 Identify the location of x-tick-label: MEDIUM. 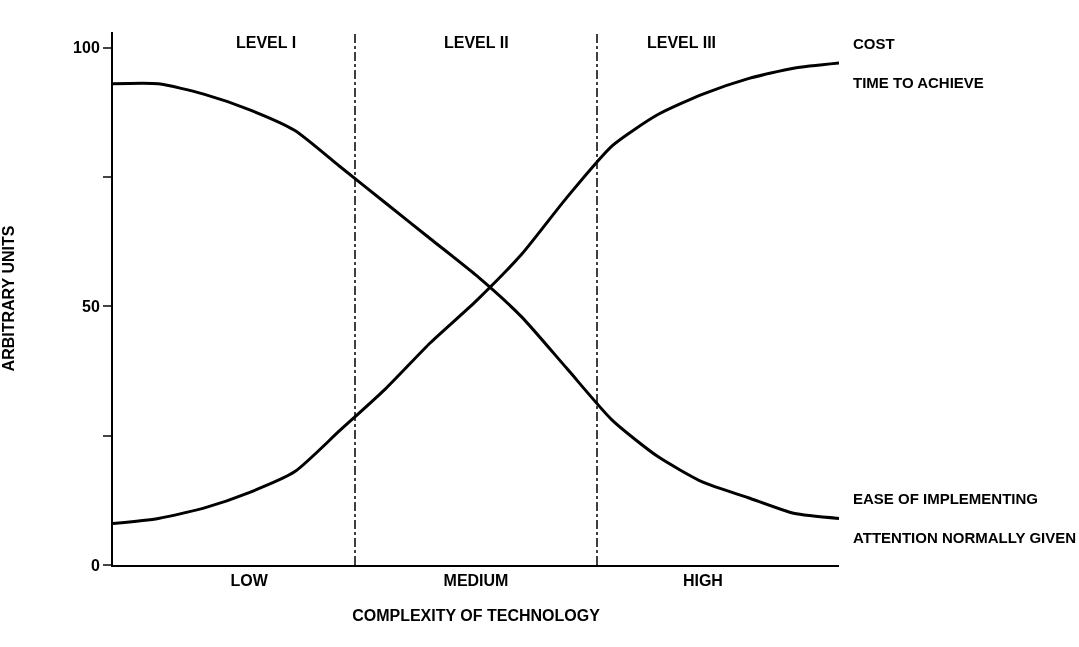
(476, 581).